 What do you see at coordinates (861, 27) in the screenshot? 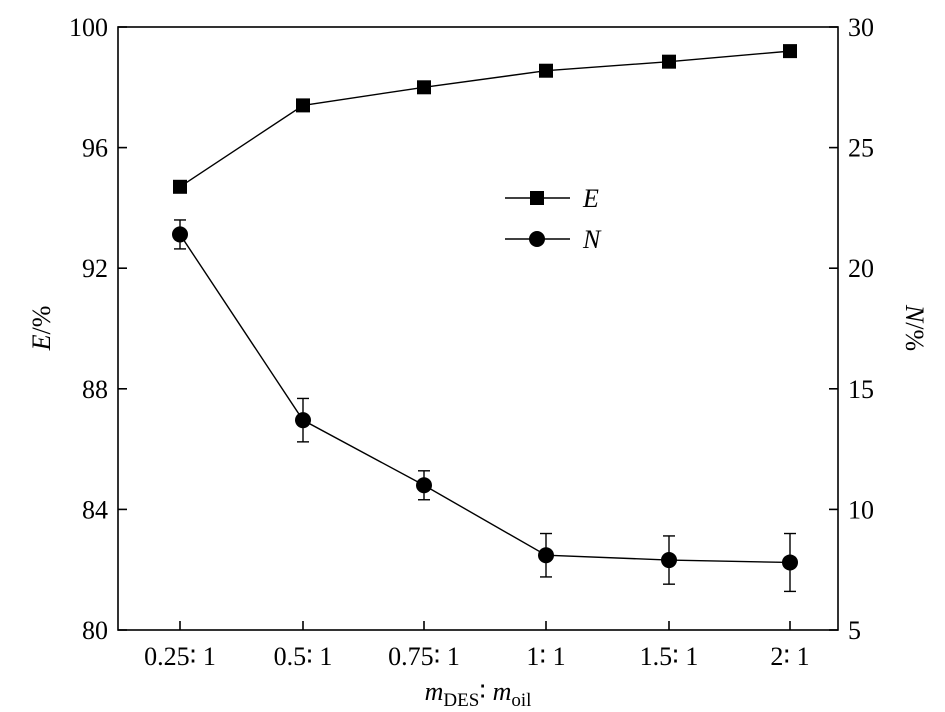
I see `y-right-tick-label: 30` at bounding box center [861, 27].